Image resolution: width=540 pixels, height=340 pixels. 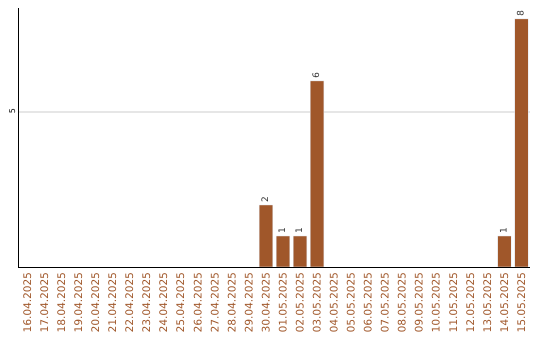 What do you see at coordinates (28, 302) in the screenshot?
I see `x-tick-label: 16.04.2025` at bounding box center [28, 302].